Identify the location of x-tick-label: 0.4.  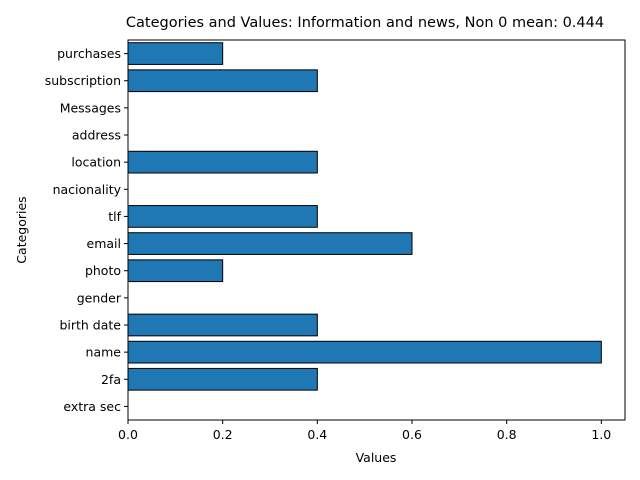
(317, 434).